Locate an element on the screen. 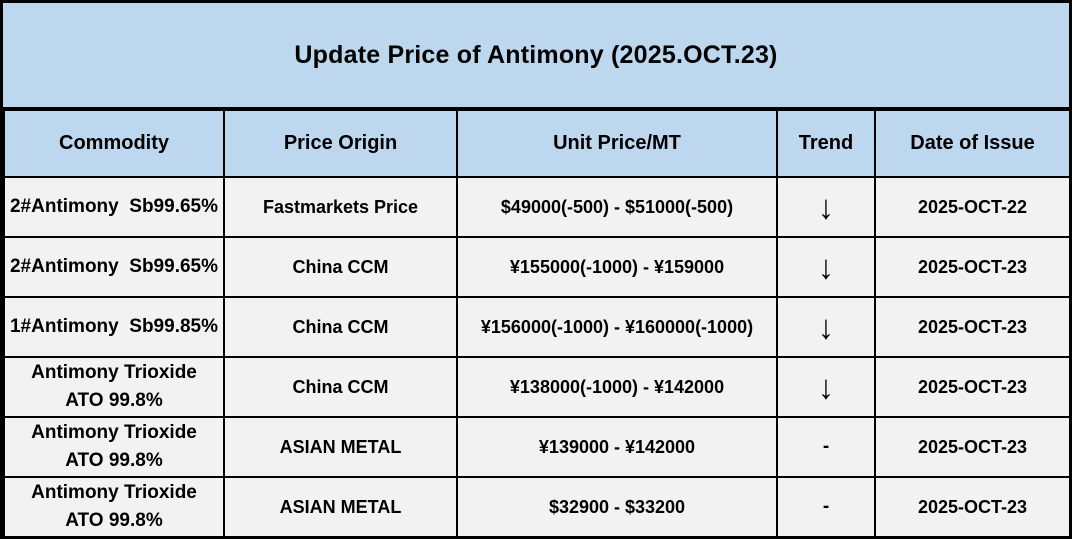  date-of-issue-cell: 2025-OCT-22 is located at coordinates (972, 207).